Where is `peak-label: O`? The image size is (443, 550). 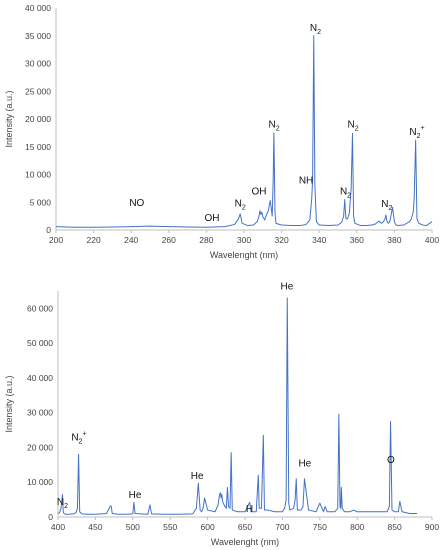 peak-label: O is located at coordinates (391, 460).